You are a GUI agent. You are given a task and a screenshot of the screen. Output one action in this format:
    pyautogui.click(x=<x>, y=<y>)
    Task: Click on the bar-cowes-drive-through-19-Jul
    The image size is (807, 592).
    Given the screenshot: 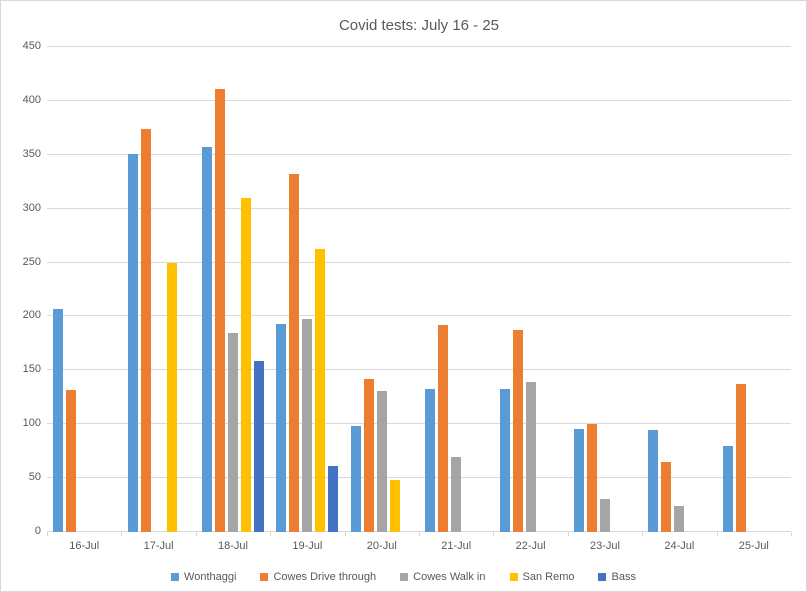 What is the action you would take?
    pyautogui.click(x=294, y=353)
    